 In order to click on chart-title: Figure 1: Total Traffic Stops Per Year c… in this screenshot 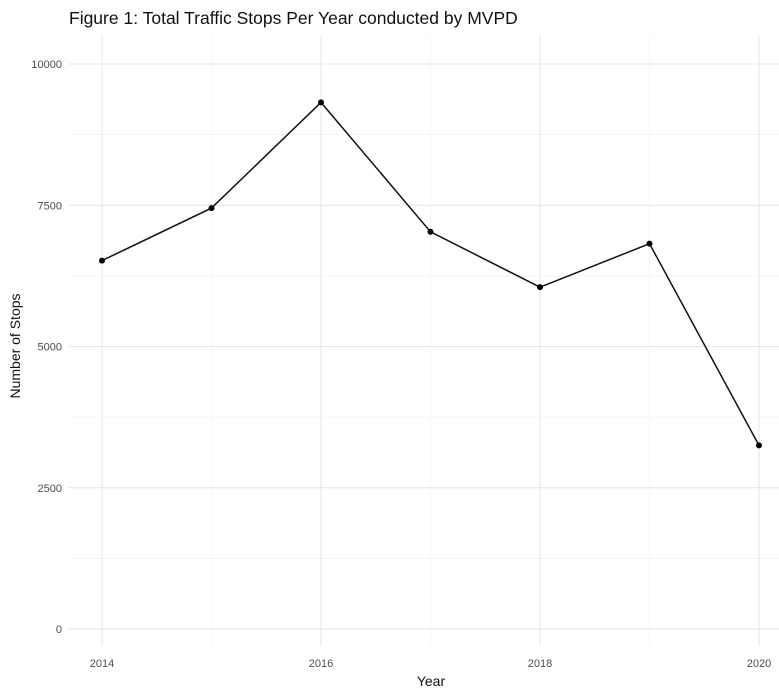, I will do `click(293, 18)`.